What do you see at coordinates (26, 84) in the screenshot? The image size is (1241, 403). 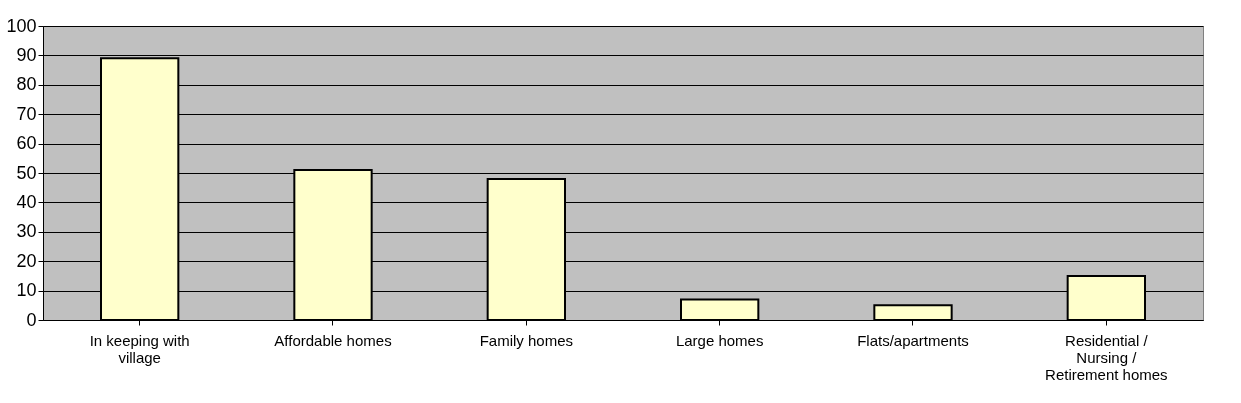 I see `y-tick-label: 80` at bounding box center [26, 84].